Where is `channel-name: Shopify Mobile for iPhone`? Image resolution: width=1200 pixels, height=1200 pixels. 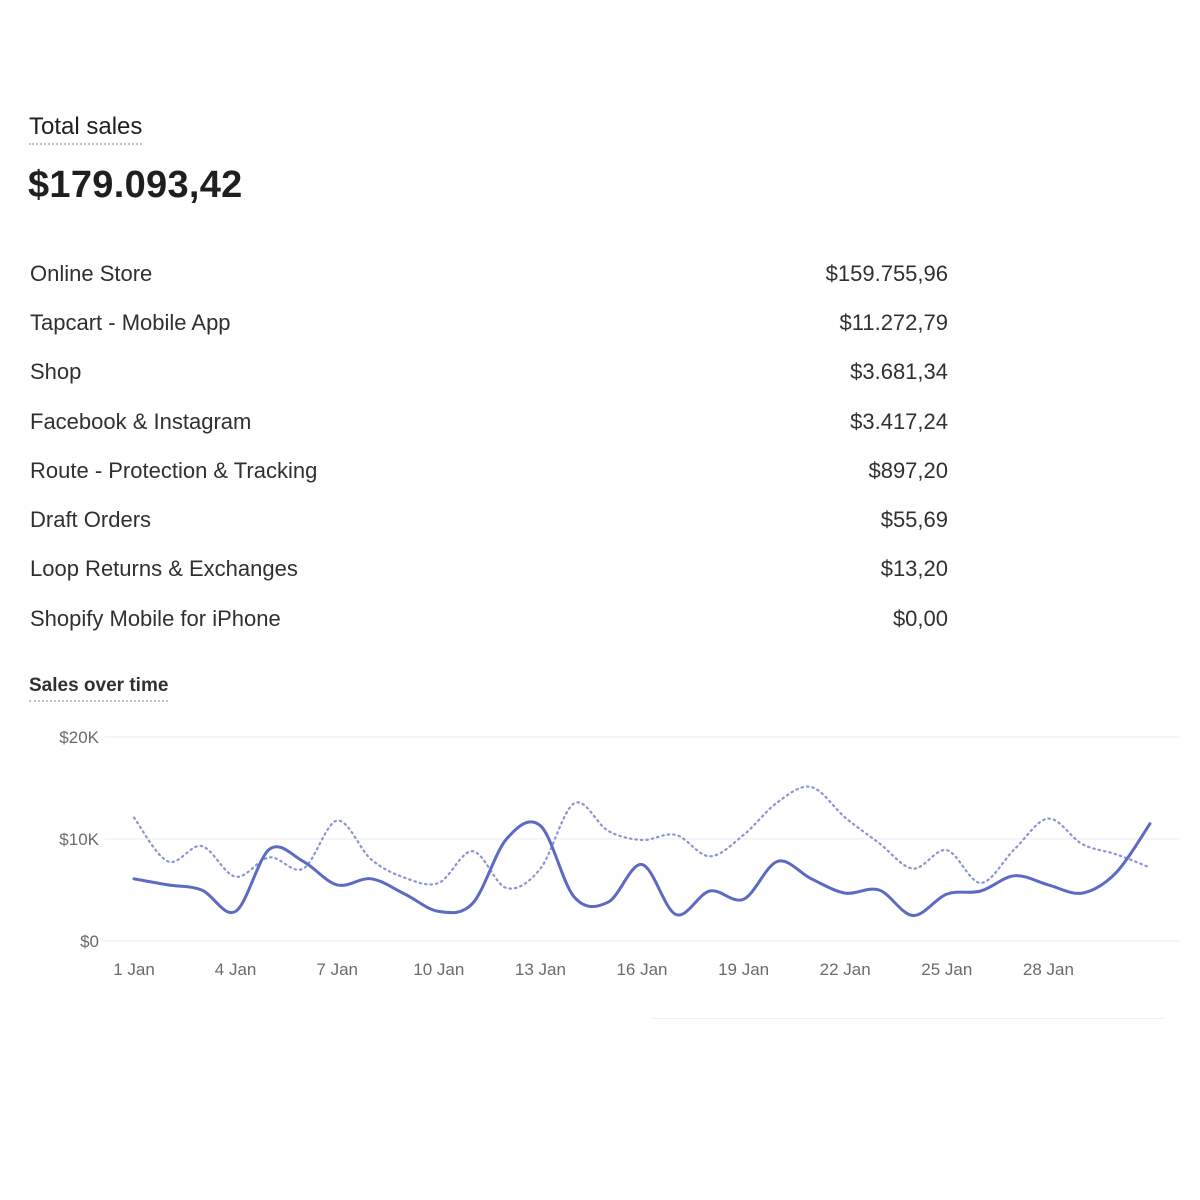 channel-name: Shopify Mobile for iPhone is located at coordinates (155, 618).